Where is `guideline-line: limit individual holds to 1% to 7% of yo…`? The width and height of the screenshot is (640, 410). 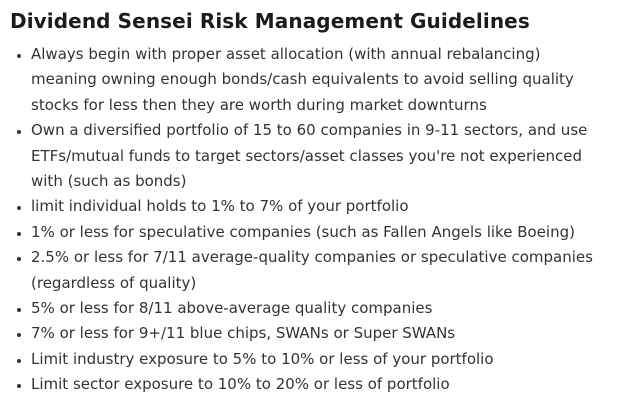
guideline-line: limit individual holds to 1% to 7% of yo… is located at coordinates (220, 206).